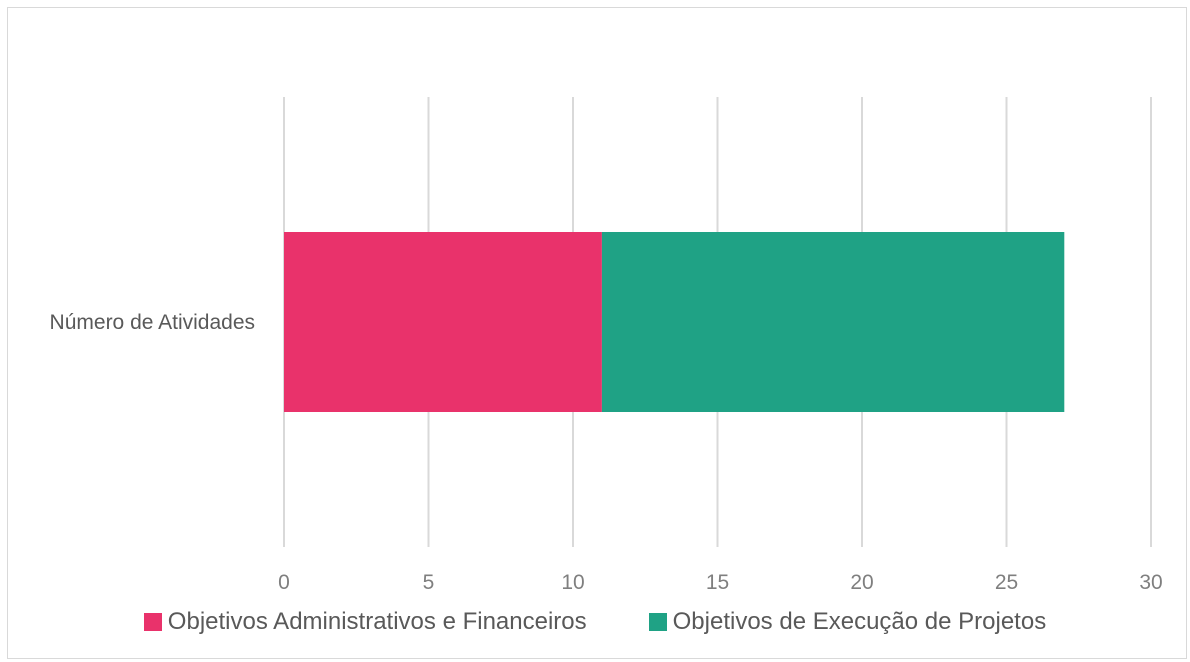 The height and width of the screenshot is (662, 1190). I want to click on x-tick-label-15: 15, so click(717, 582).